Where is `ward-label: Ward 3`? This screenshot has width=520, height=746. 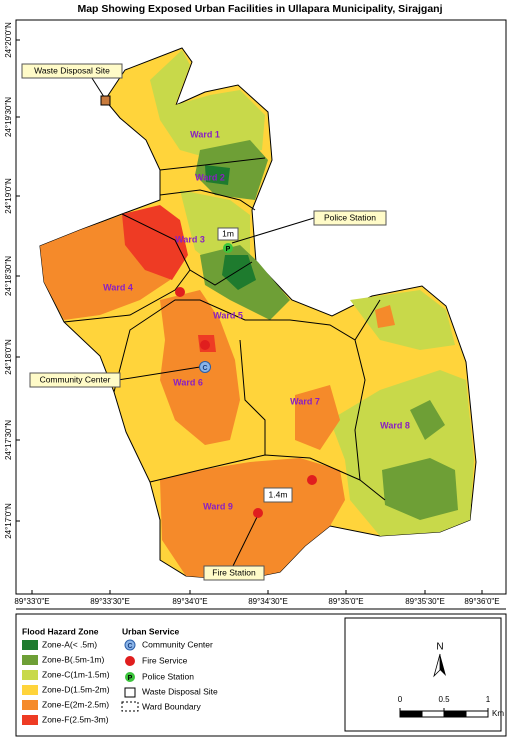 ward-label: Ward 3 is located at coordinates (190, 239).